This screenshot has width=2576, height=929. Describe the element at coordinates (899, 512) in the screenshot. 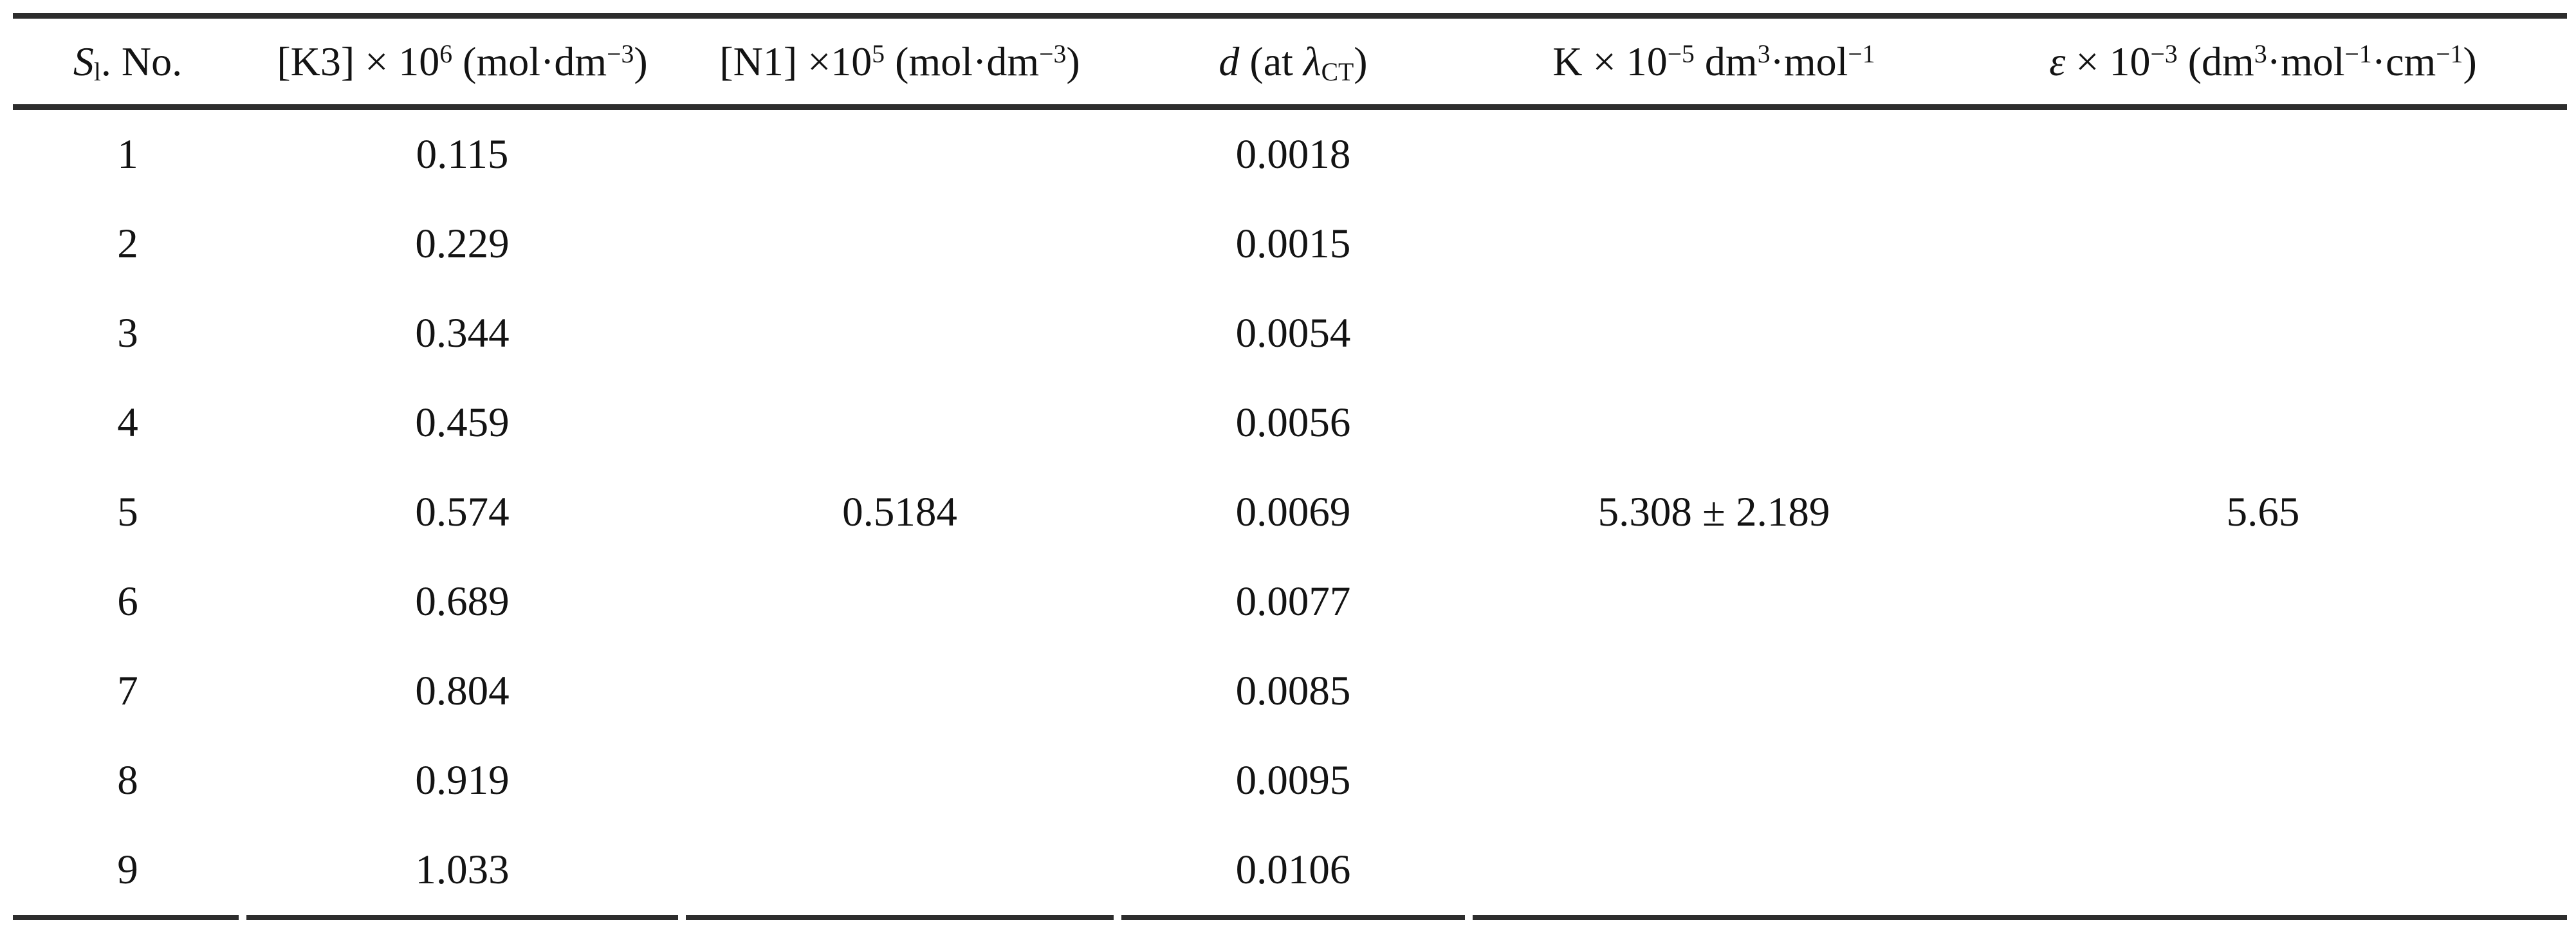

I see `cell-n1: 0.5184` at that location.